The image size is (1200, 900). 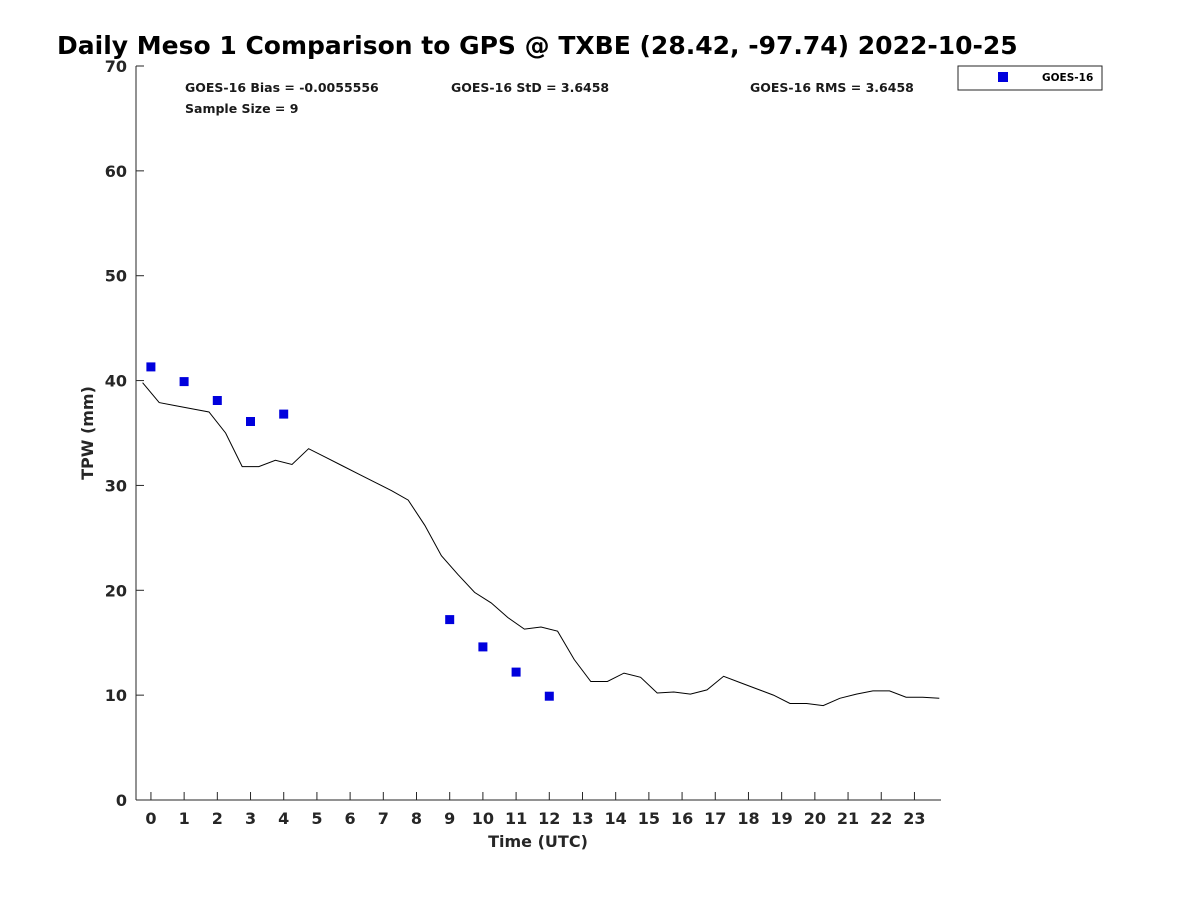 What do you see at coordinates (582, 818) in the screenshot?
I see `x-tick-label: 13` at bounding box center [582, 818].